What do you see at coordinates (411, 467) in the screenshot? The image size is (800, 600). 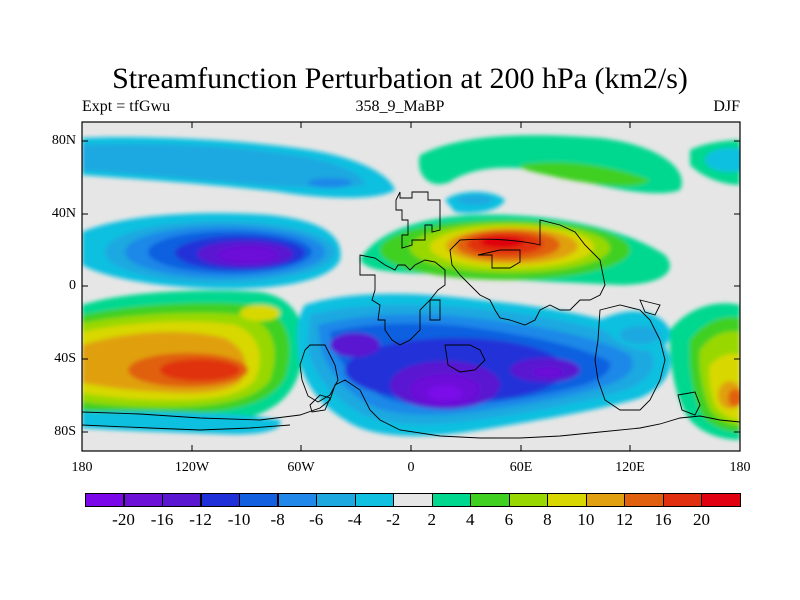 I see `x-tick-label: 0` at bounding box center [411, 467].